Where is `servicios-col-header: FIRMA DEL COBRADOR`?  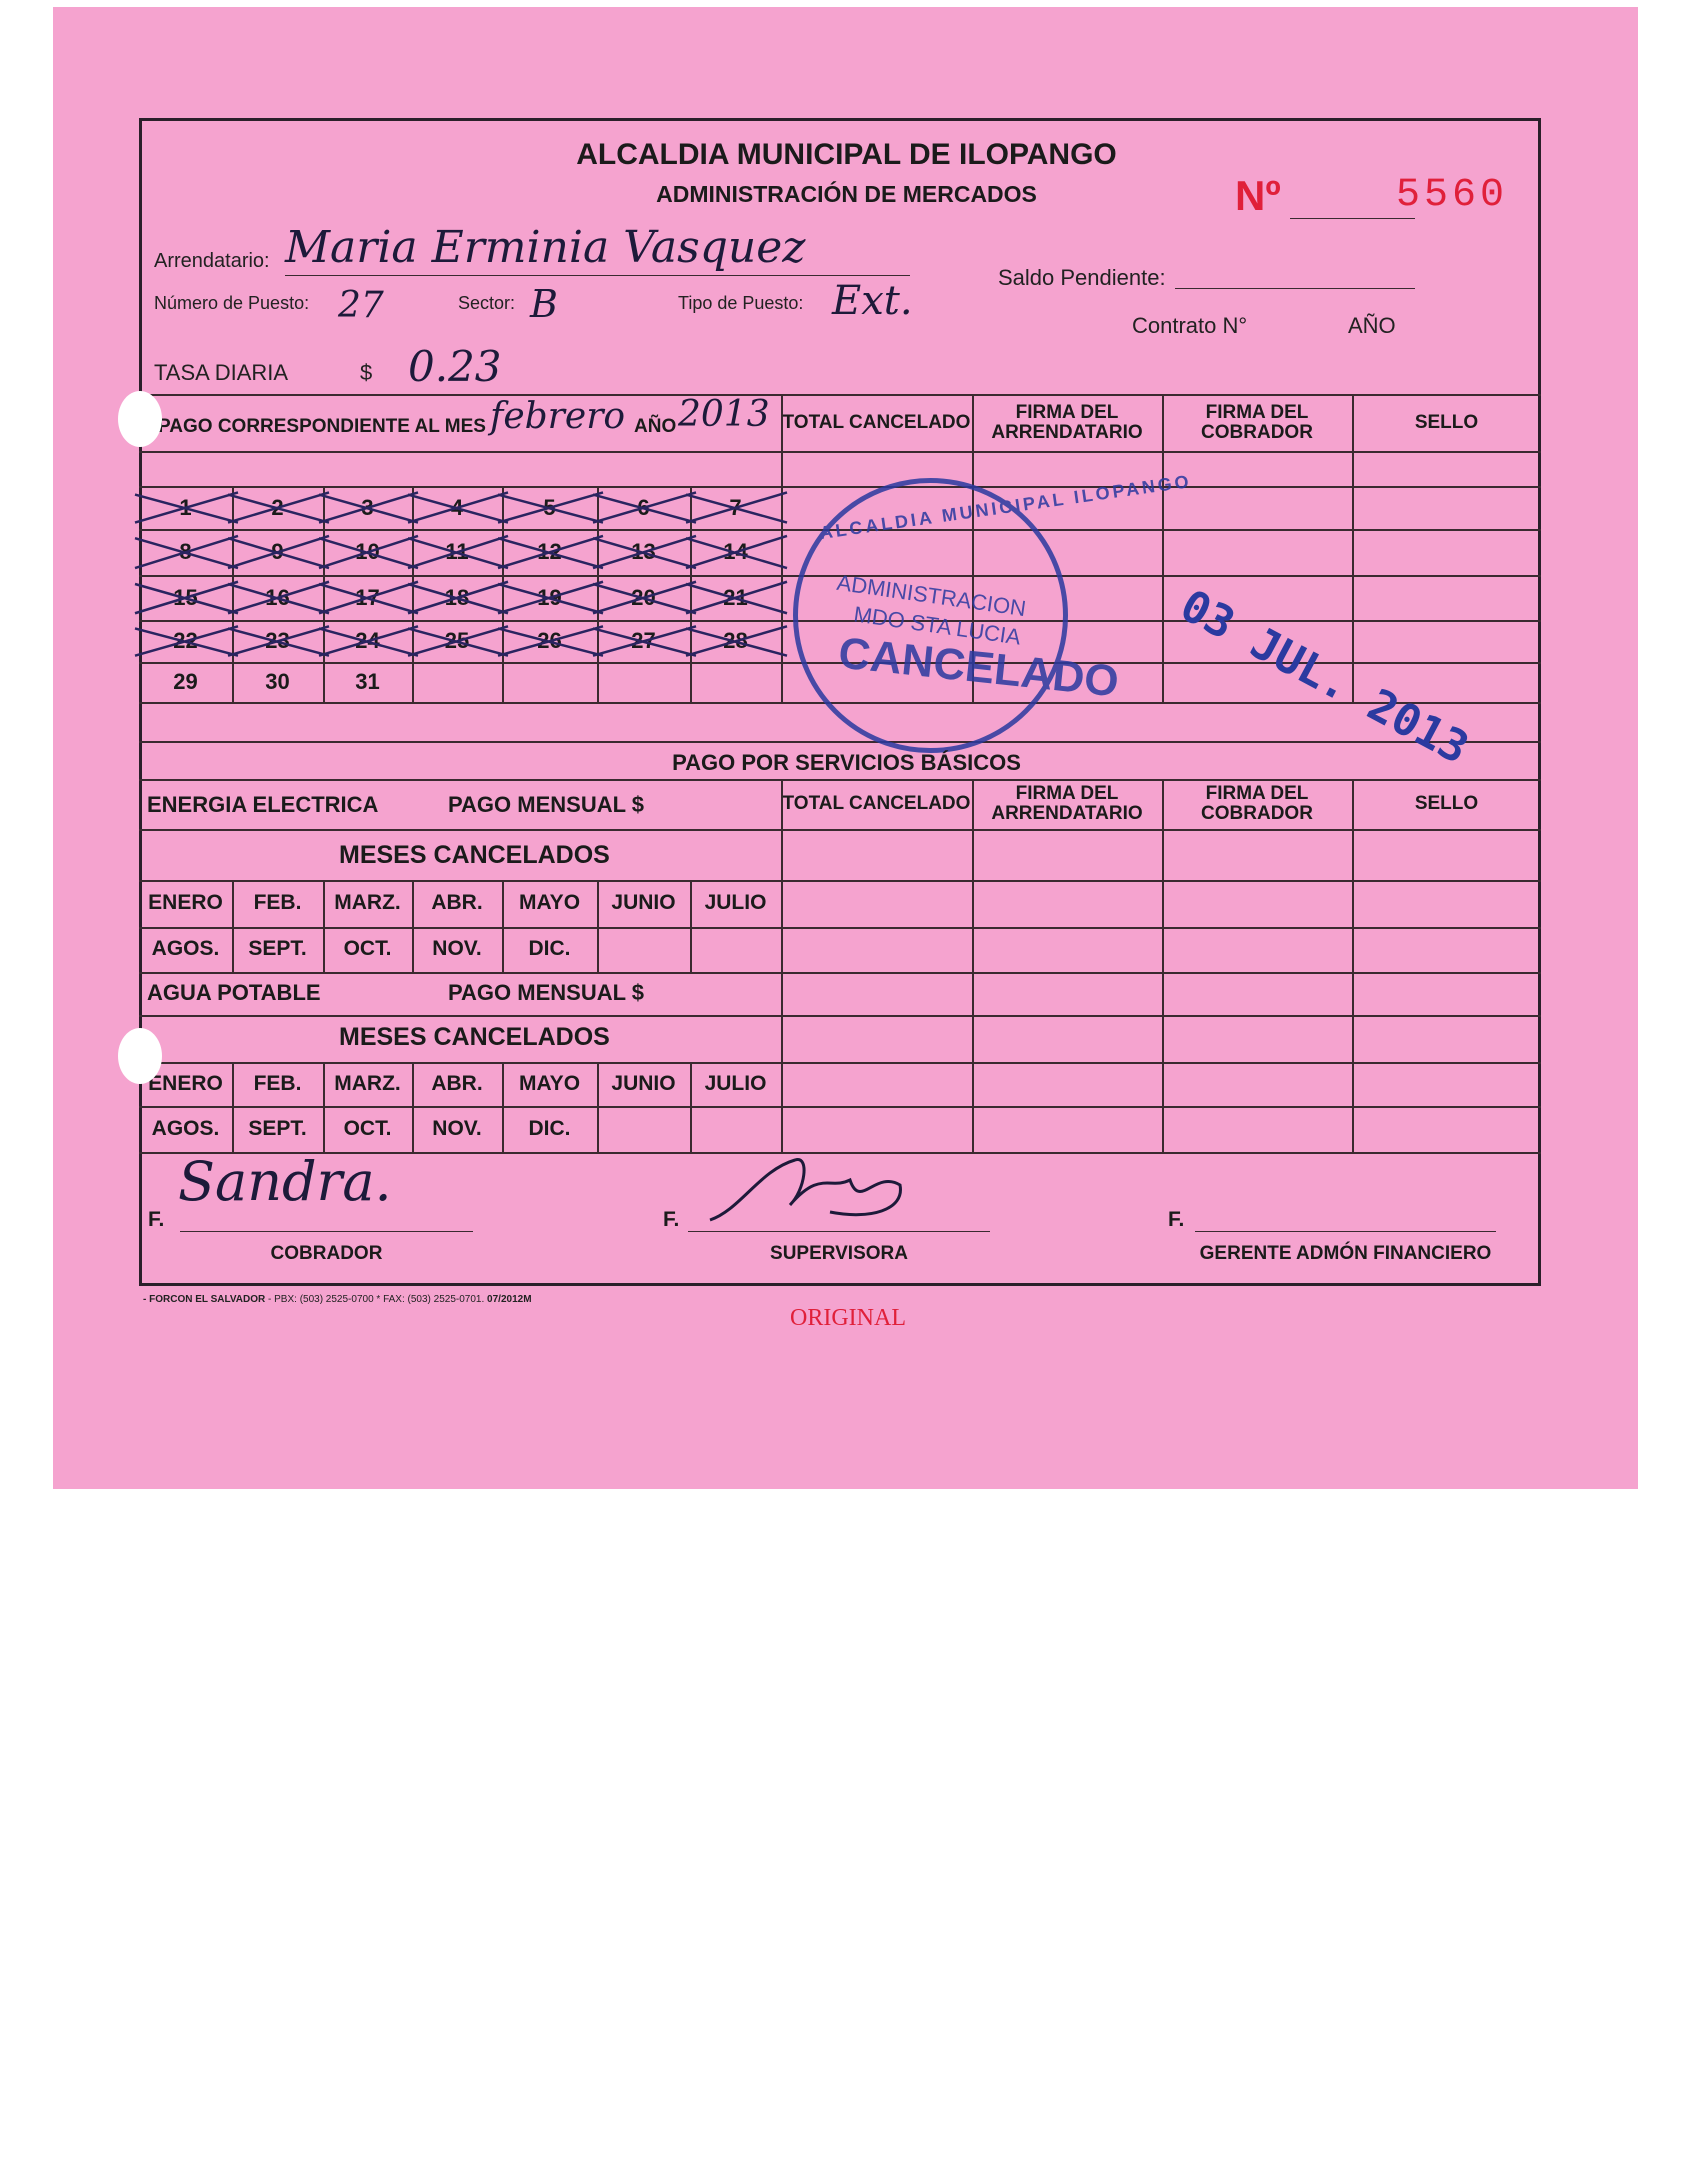 servicios-col-header: FIRMA DEL COBRADOR is located at coordinates (1257, 803).